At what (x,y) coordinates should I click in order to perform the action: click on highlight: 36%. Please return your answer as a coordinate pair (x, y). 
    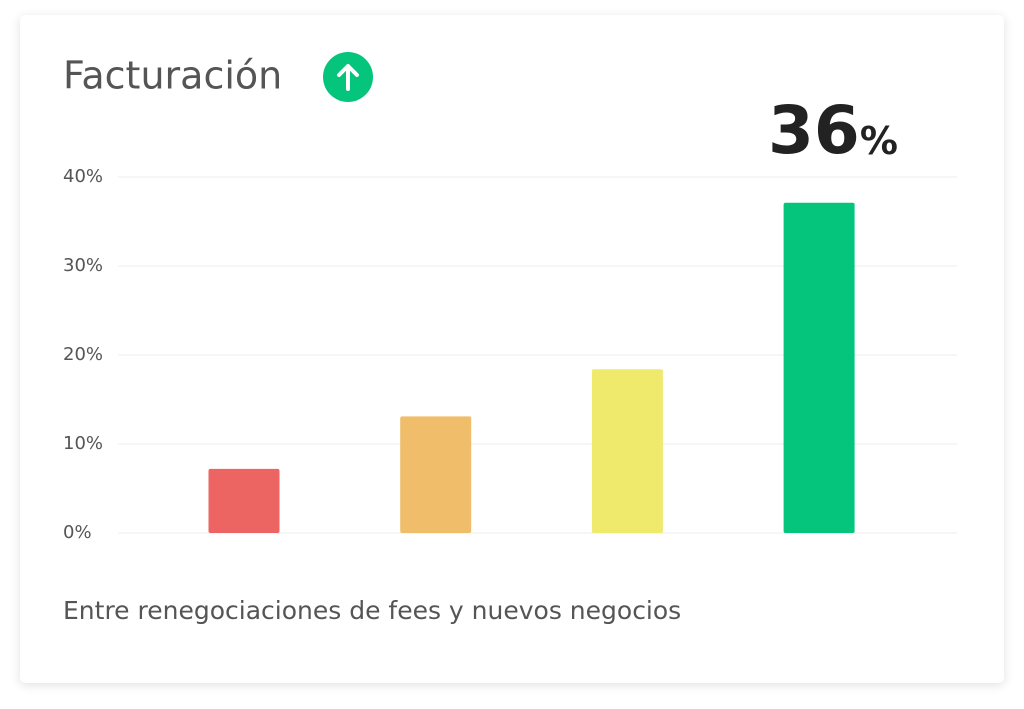
    Looking at the image, I should click on (833, 130).